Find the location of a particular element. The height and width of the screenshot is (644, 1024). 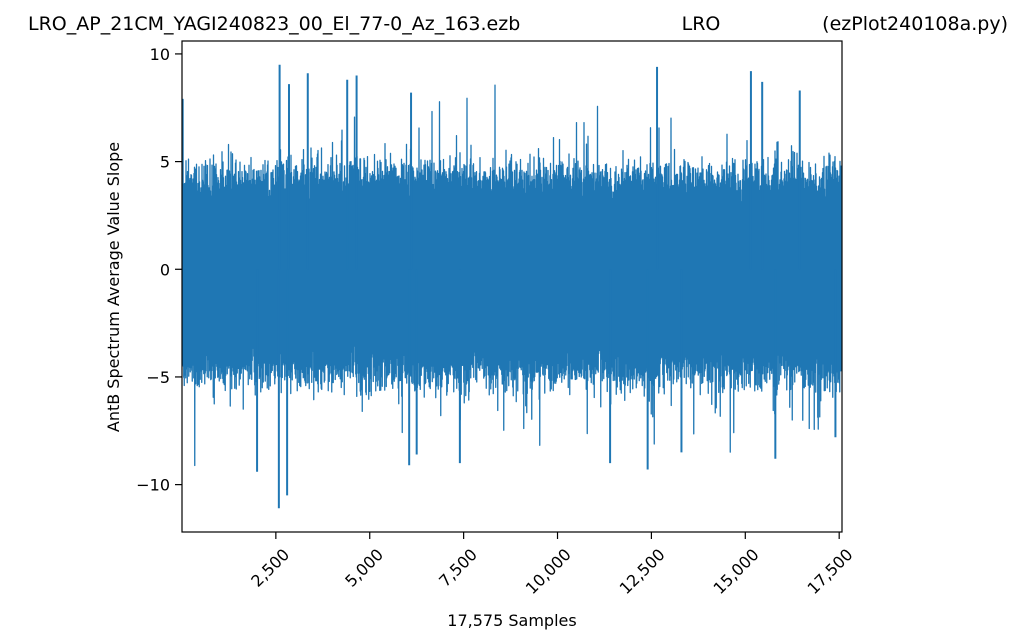

x-axis-label: 17,575 Samples is located at coordinates (511, 620).